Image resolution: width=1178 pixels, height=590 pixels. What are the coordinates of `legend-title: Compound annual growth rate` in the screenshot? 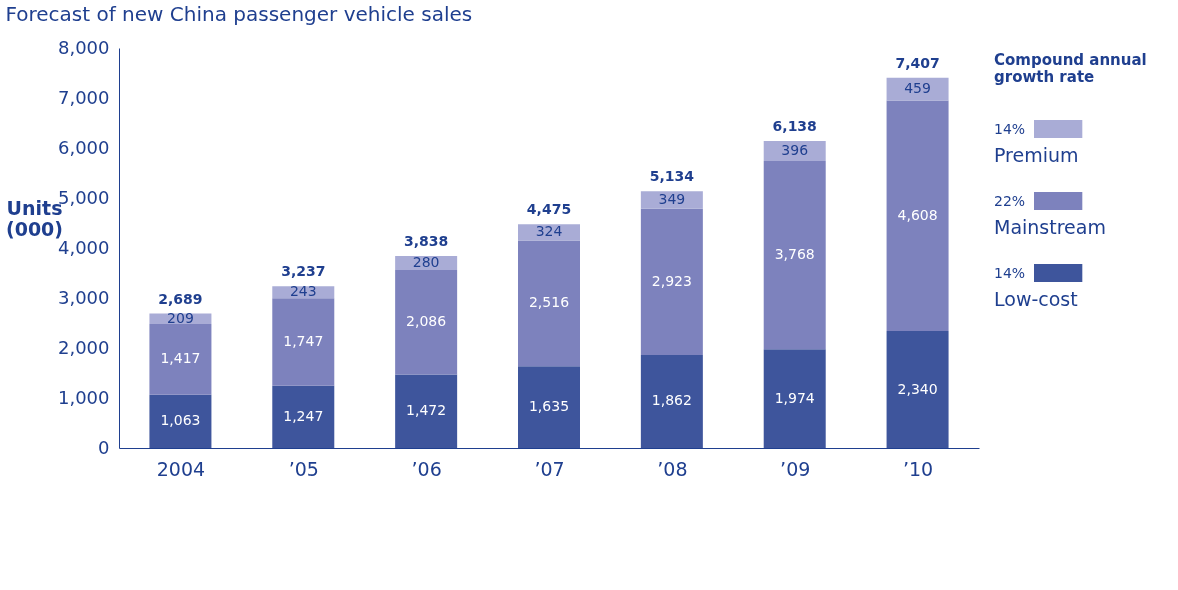 It's located at (1070, 68).